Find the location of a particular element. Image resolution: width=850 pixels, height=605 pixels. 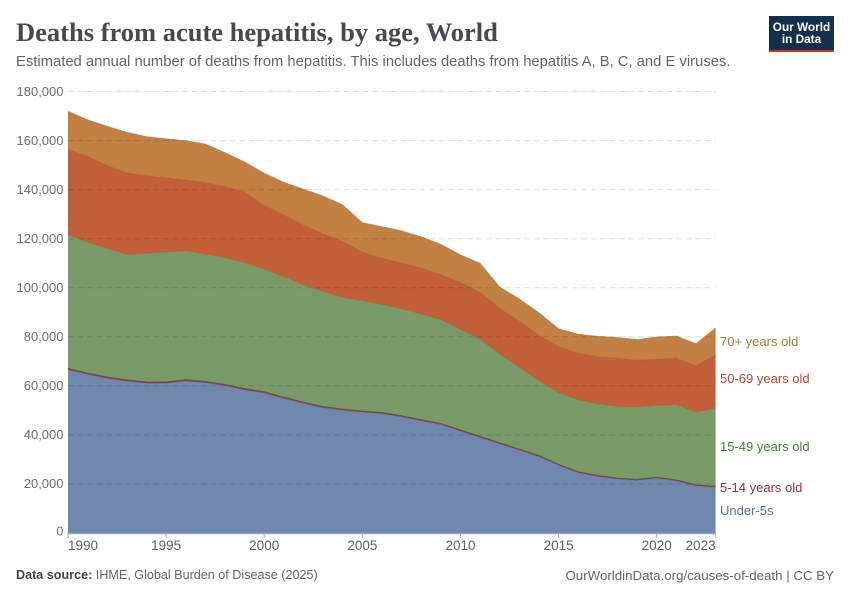

svg-text: 140,000 is located at coordinates (40, 189).